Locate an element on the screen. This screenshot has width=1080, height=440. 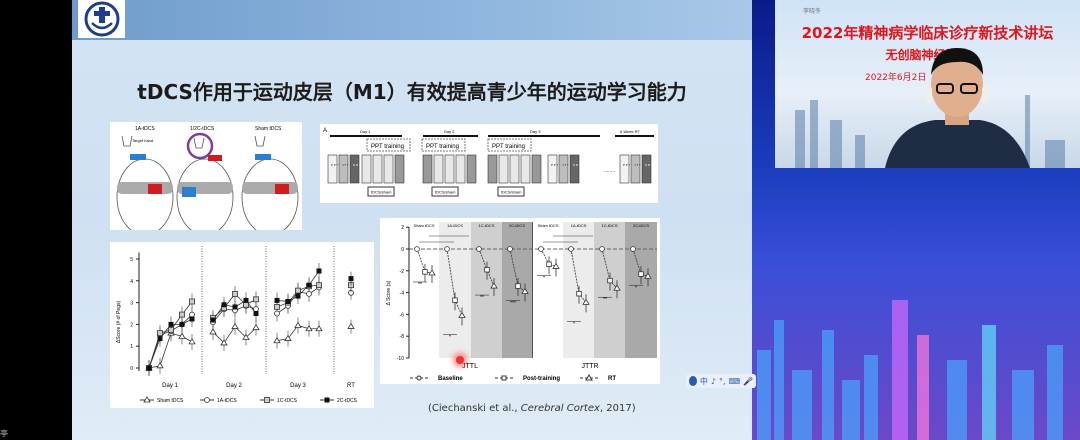
section-label: Day 2 is located at coordinates (234, 386).